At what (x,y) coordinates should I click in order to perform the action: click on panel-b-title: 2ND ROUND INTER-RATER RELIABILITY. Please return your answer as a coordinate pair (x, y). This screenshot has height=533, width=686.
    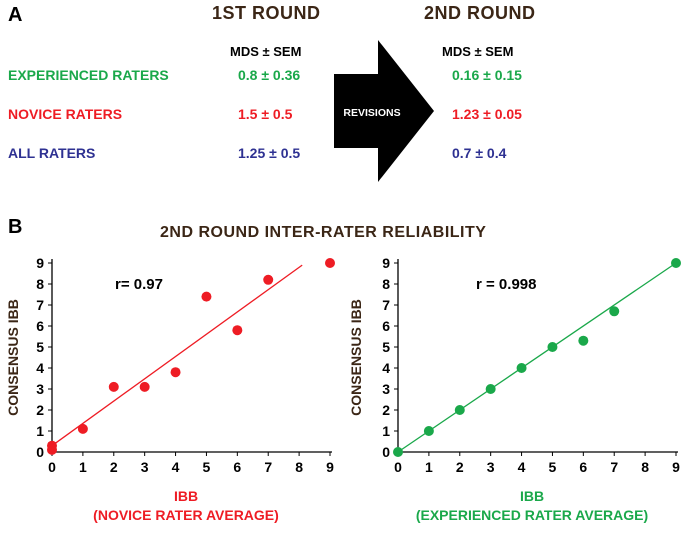
    Looking at the image, I should click on (323, 232).